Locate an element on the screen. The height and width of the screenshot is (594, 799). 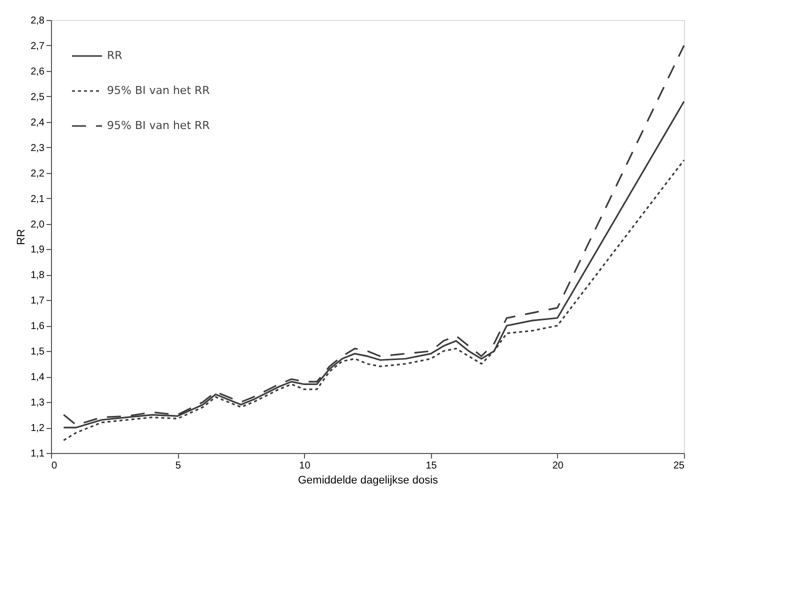
x-tick-label: 10 is located at coordinates (305, 466).